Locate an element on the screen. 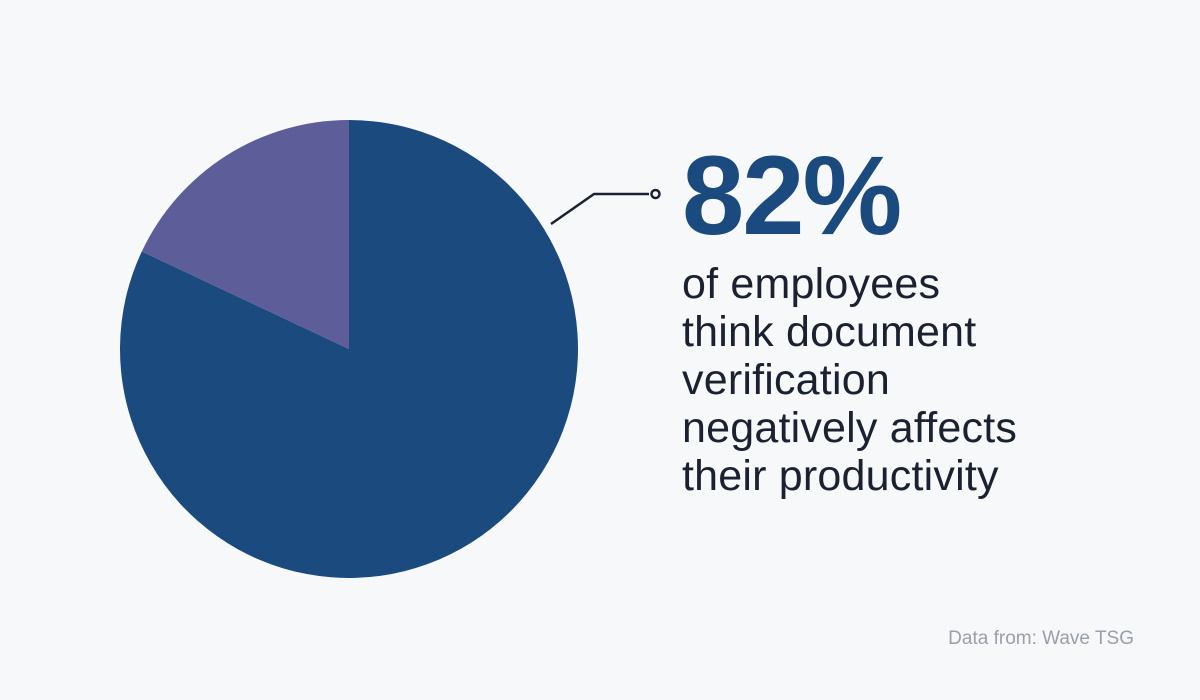  headline-statement-line: of employees is located at coordinates (811, 284).